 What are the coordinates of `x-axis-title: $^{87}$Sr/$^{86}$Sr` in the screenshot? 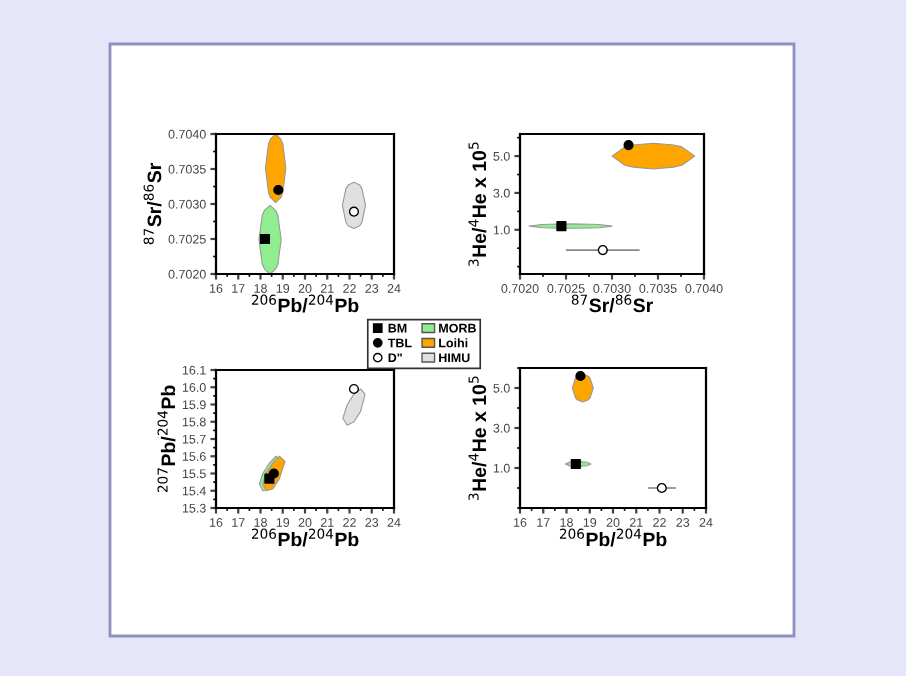 It's located at (612, 303).